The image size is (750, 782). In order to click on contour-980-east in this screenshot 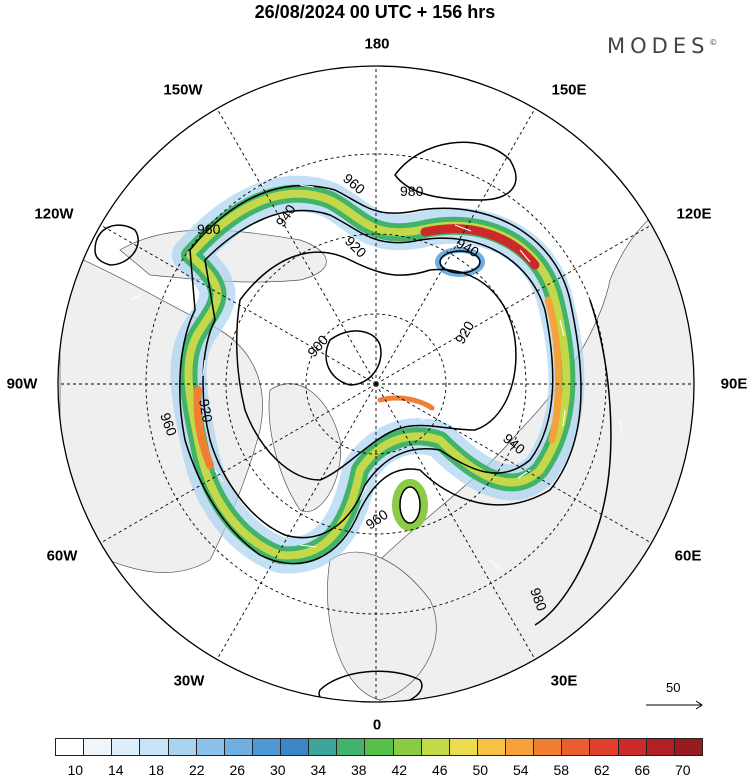, I will do `click(573, 462)`.